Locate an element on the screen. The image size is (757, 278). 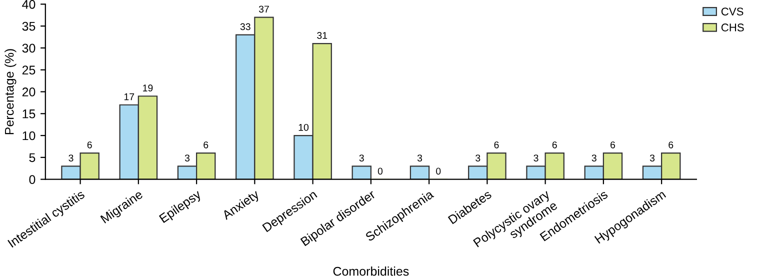
data-label: 37 is located at coordinates (263, 9).